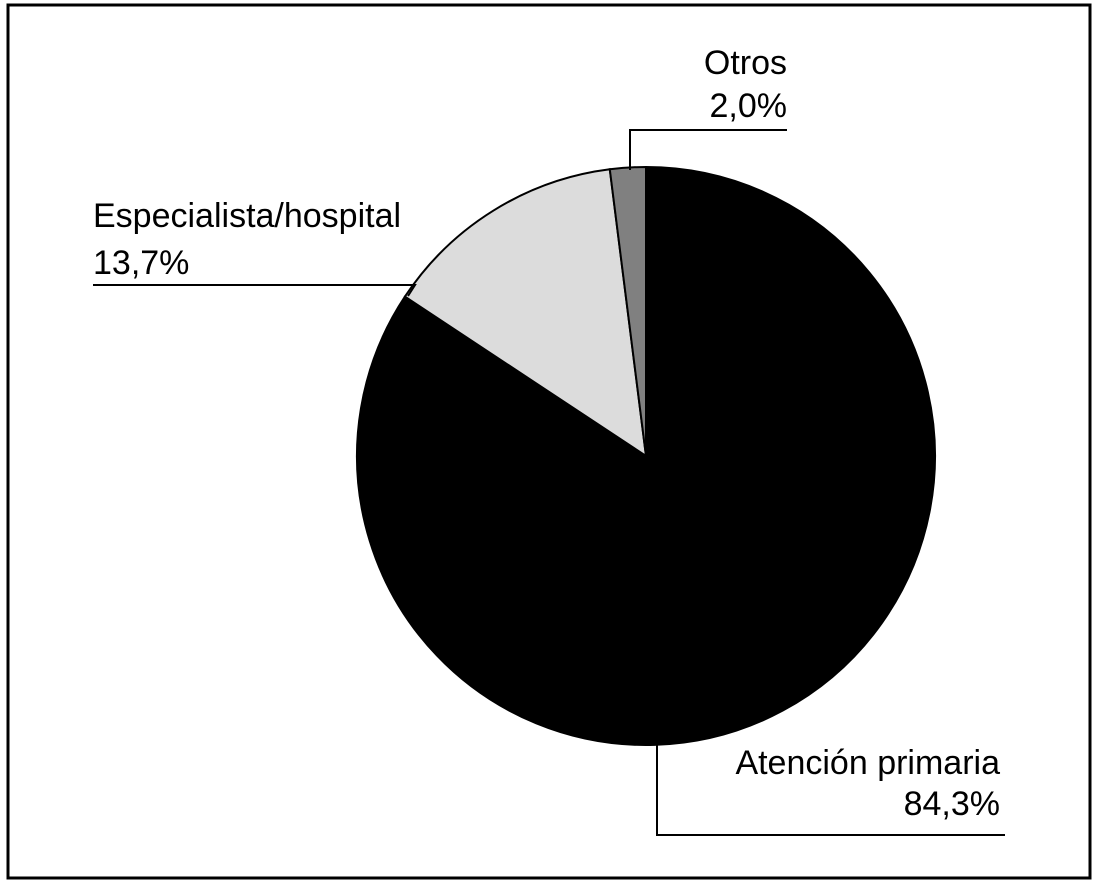 The height and width of the screenshot is (888, 1099). What do you see at coordinates (952, 804) in the screenshot?
I see `value-label: 84,3%` at bounding box center [952, 804].